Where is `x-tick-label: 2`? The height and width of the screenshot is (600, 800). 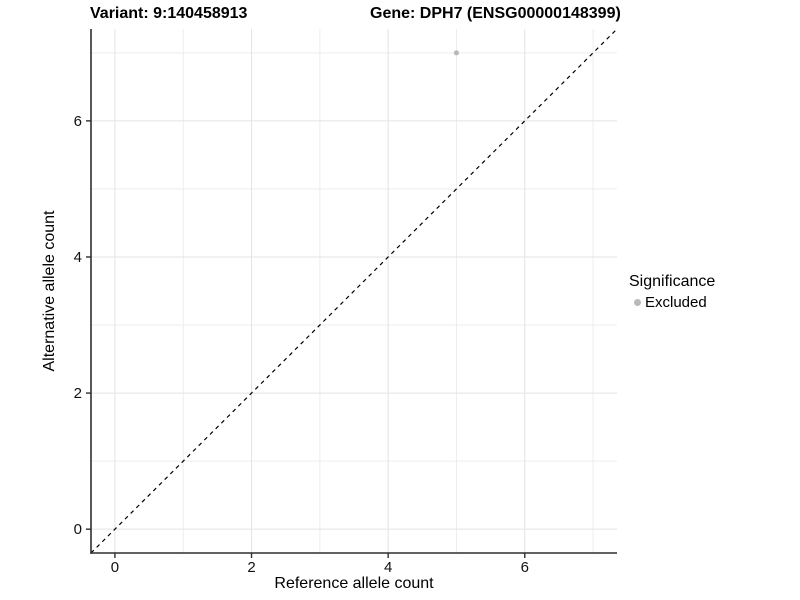
x-tick-label: 2 is located at coordinates (251, 567).